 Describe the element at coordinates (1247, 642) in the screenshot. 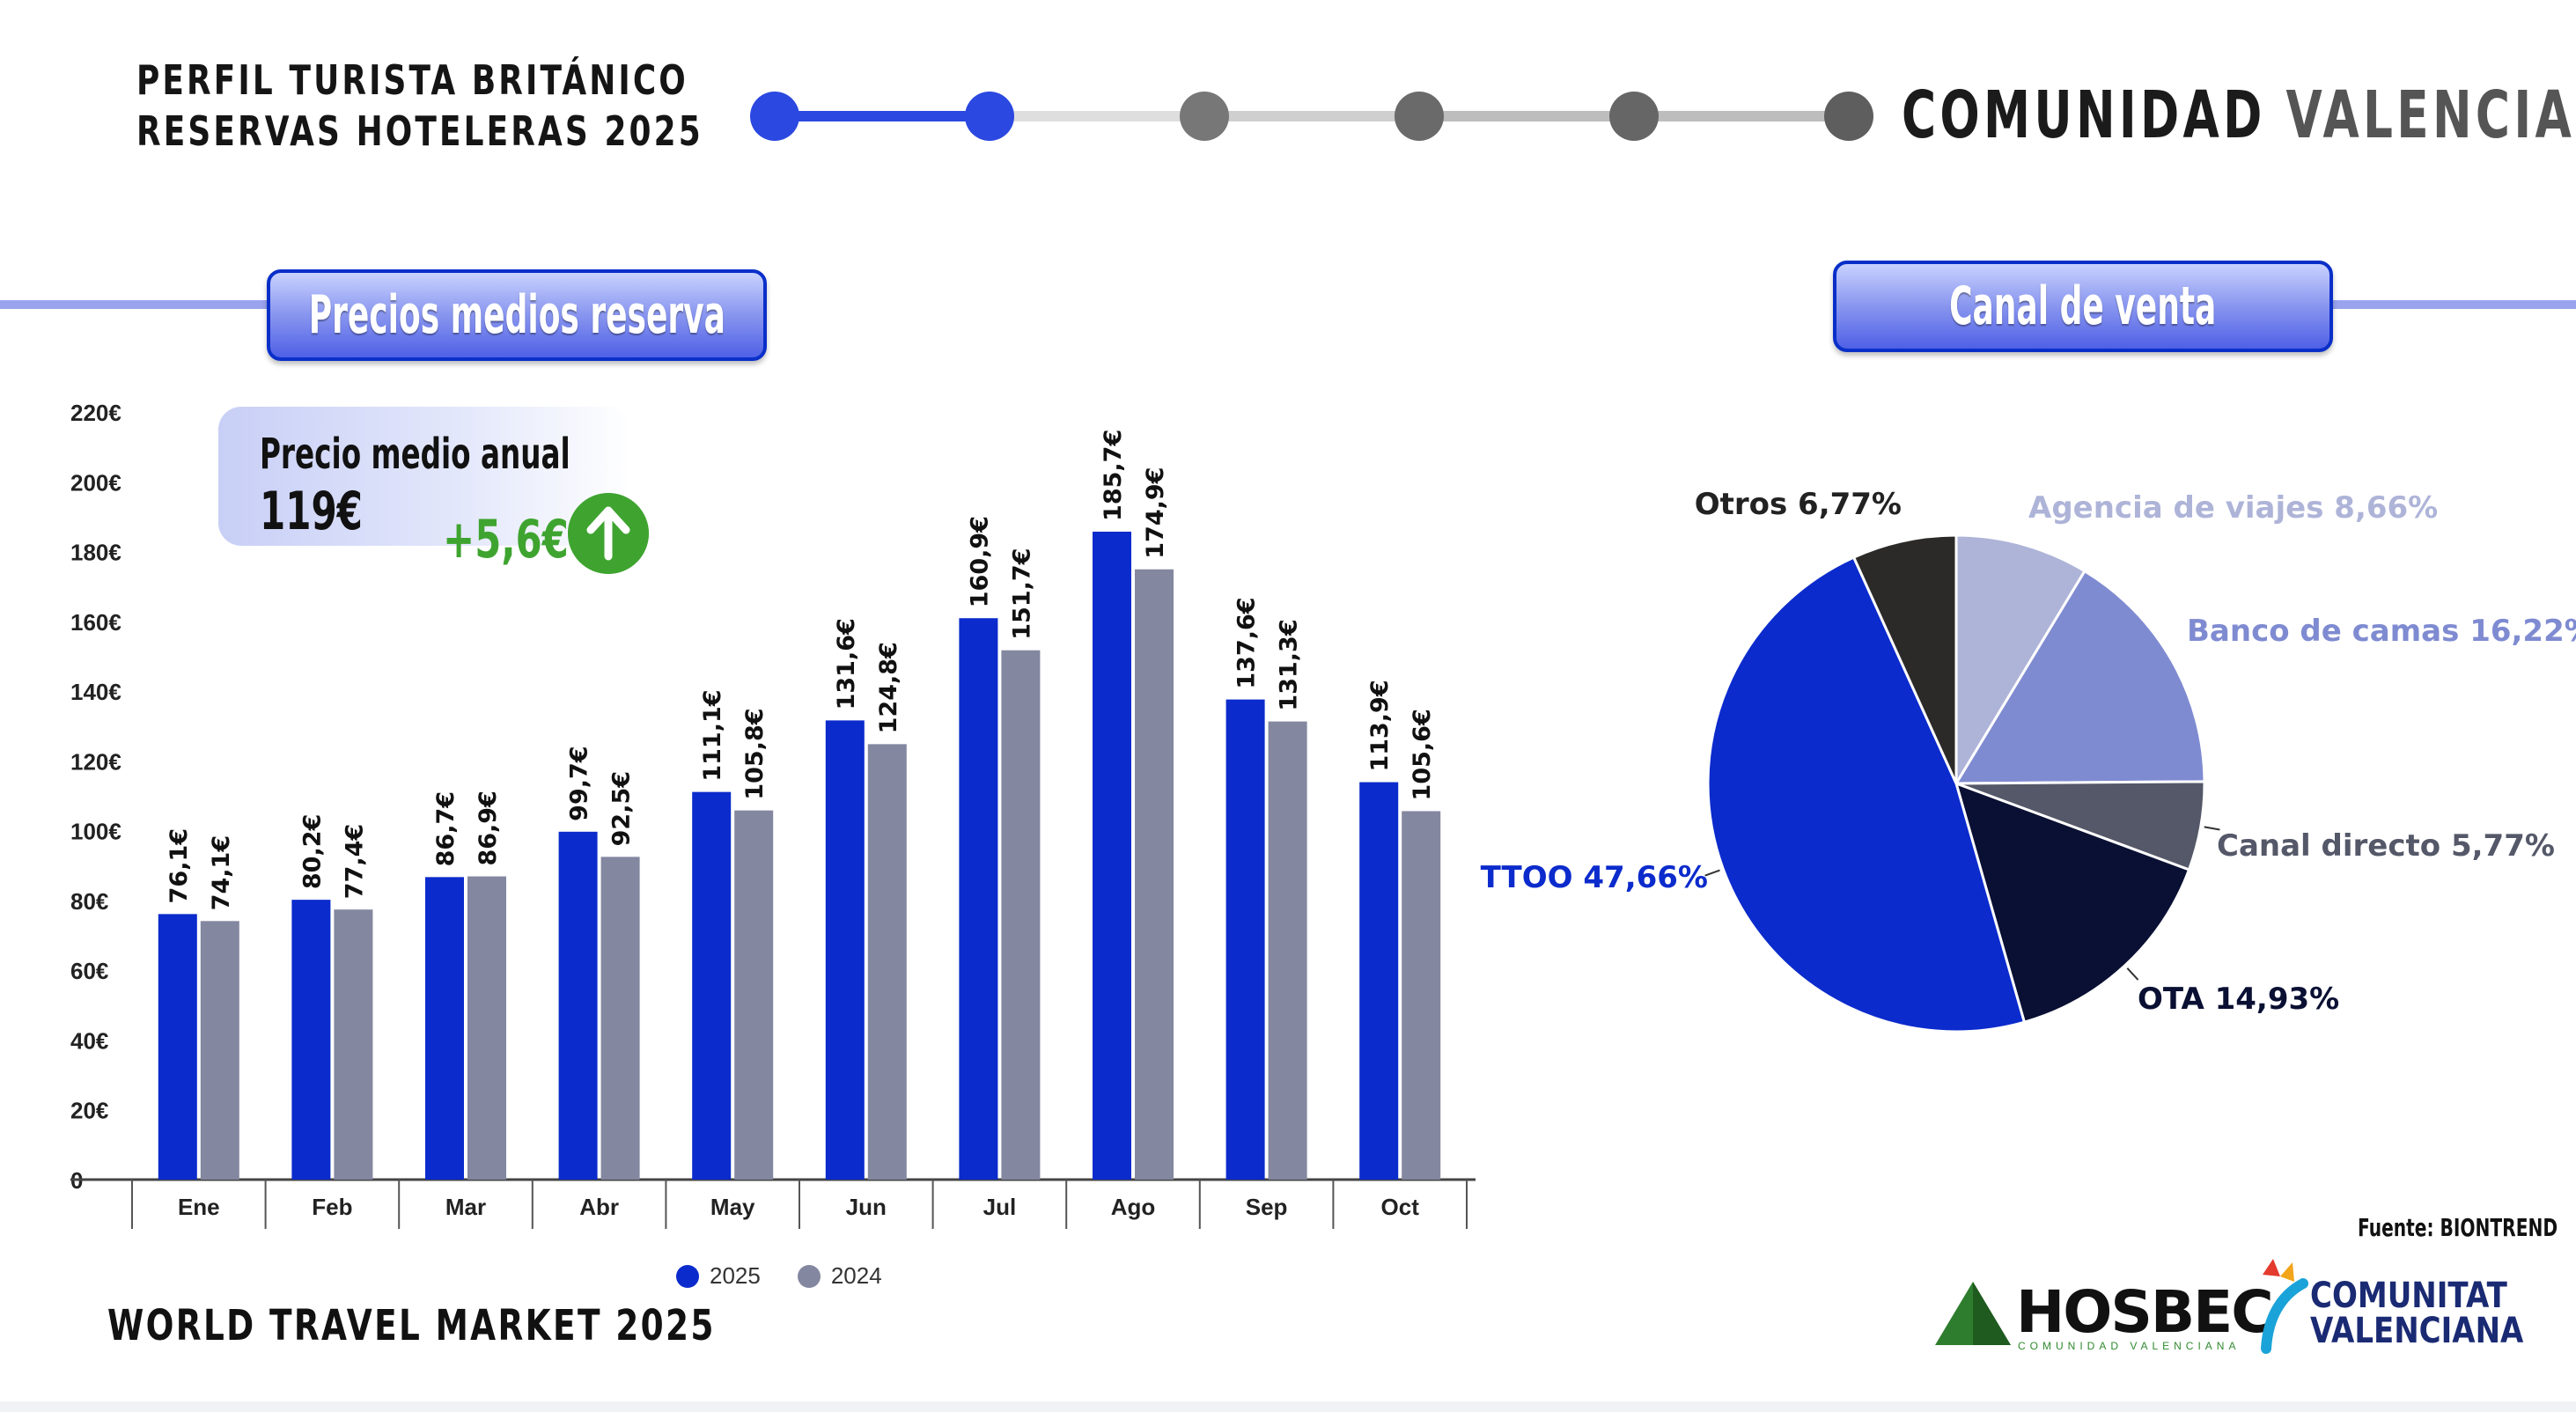

I see `bar-data-label: 137,6€` at that location.